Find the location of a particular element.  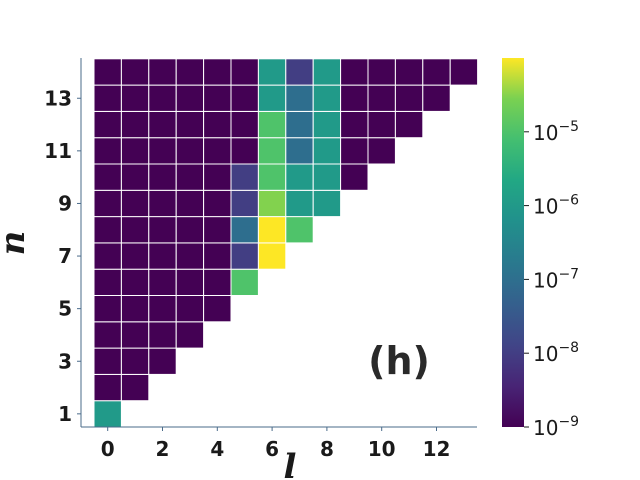

x-tick-label: 2 is located at coordinates (163, 449).